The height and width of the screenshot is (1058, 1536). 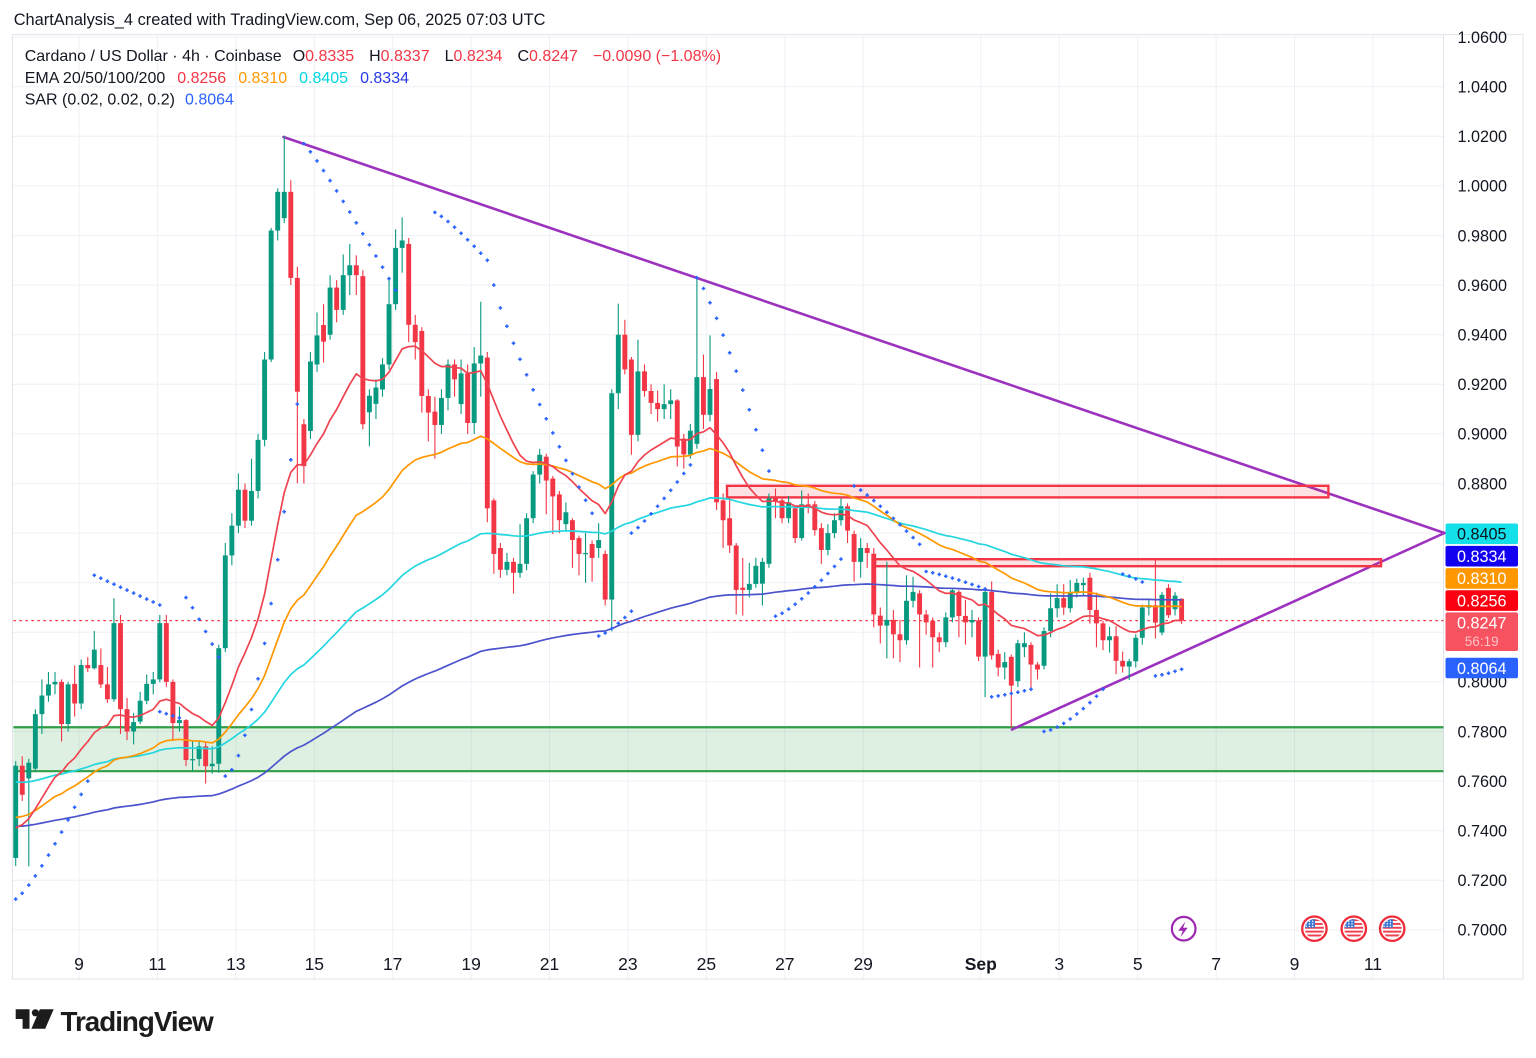 What do you see at coordinates (1483, 88) in the screenshot?
I see `svg-text: 1.0400` at bounding box center [1483, 88].